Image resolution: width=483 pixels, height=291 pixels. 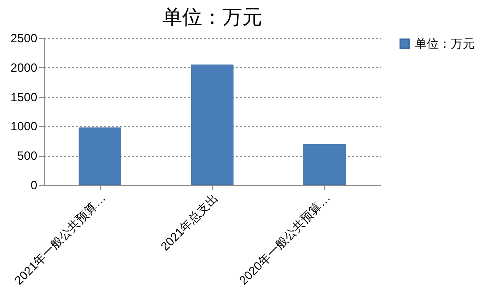 I want to click on y-tick-label: 2500, so click(x=24, y=39).